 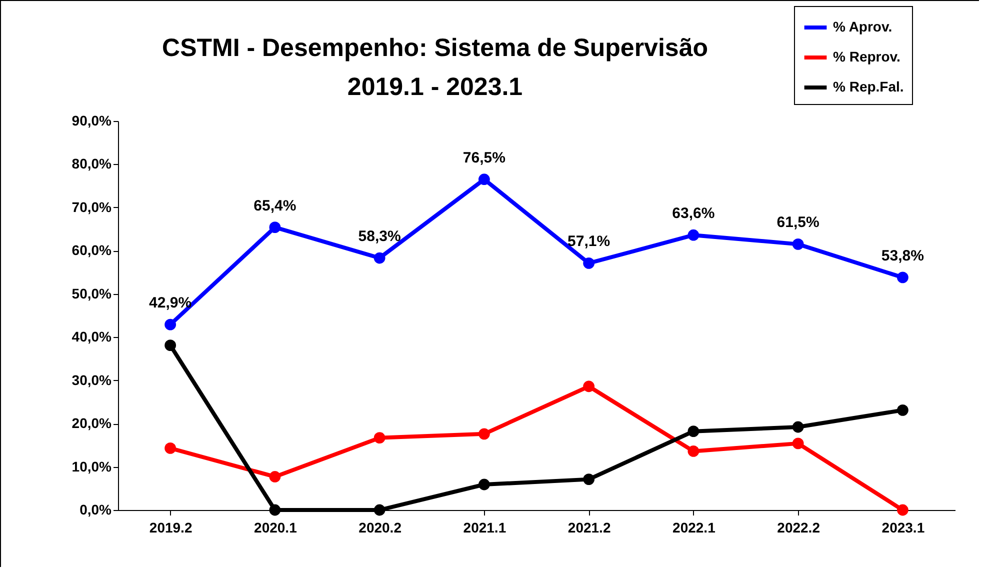 What do you see at coordinates (484, 528) in the screenshot?
I see `x-tick-label: 2021.1` at bounding box center [484, 528].